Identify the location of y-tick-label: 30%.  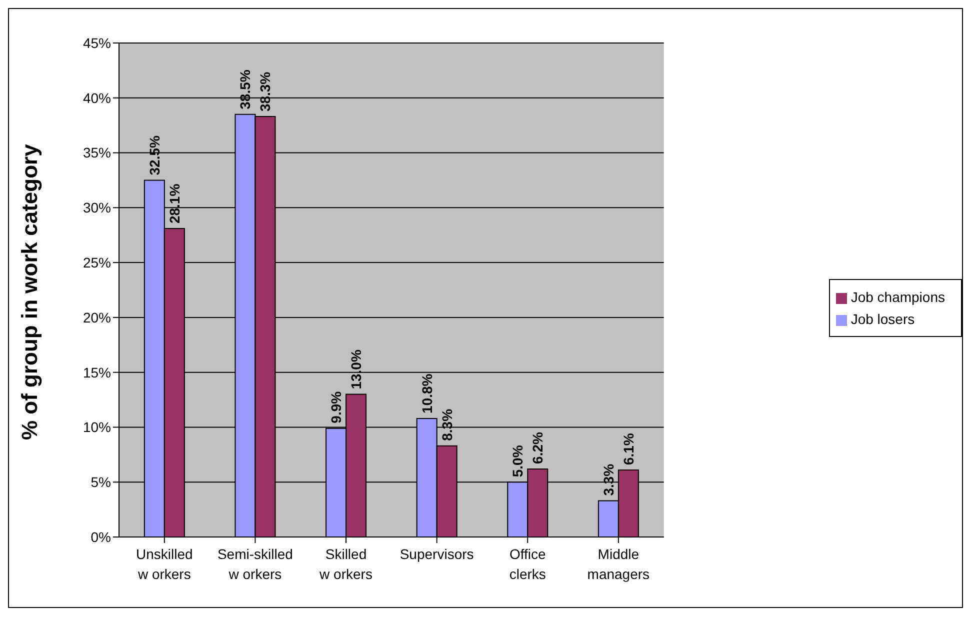
(96, 208).